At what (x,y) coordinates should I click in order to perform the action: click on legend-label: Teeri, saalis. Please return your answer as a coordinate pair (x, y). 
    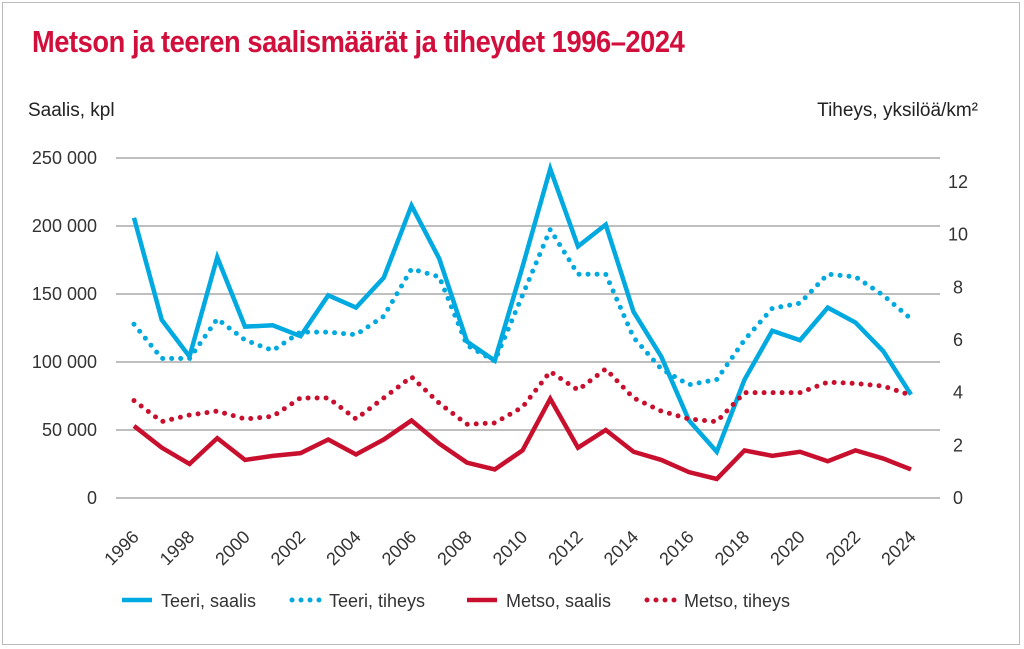
    Looking at the image, I should click on (208, 601).